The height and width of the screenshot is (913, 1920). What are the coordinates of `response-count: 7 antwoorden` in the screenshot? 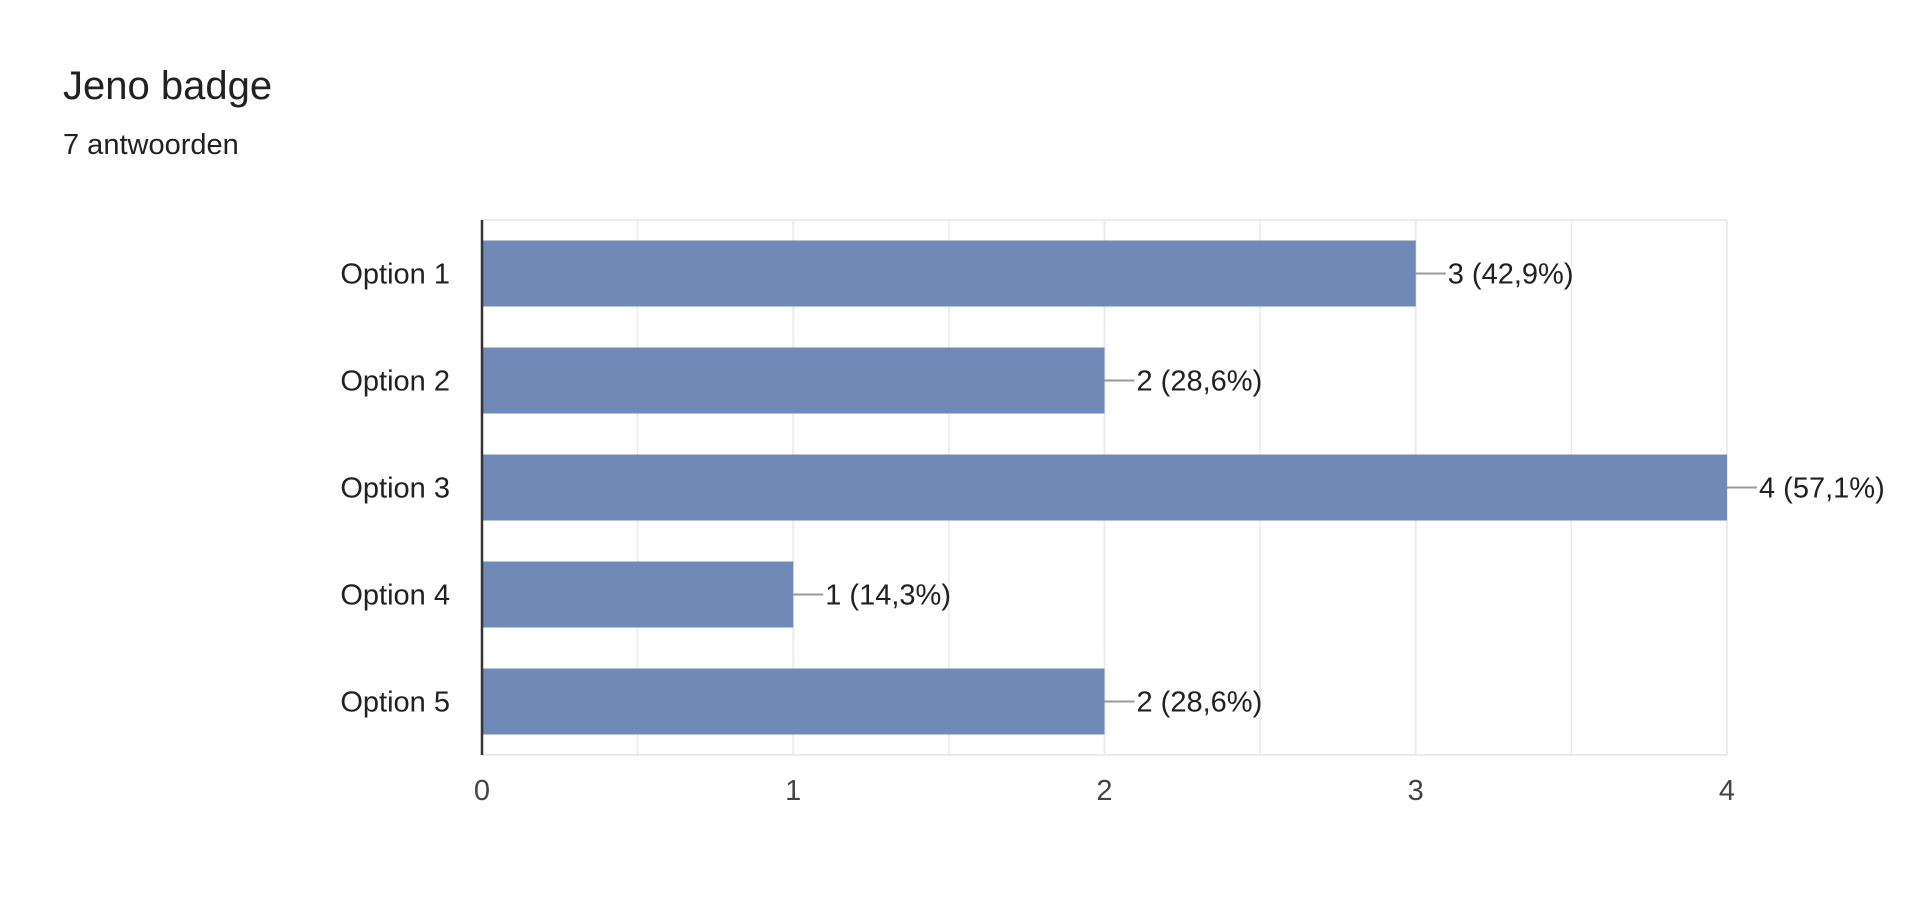 It's located at (151, 145).